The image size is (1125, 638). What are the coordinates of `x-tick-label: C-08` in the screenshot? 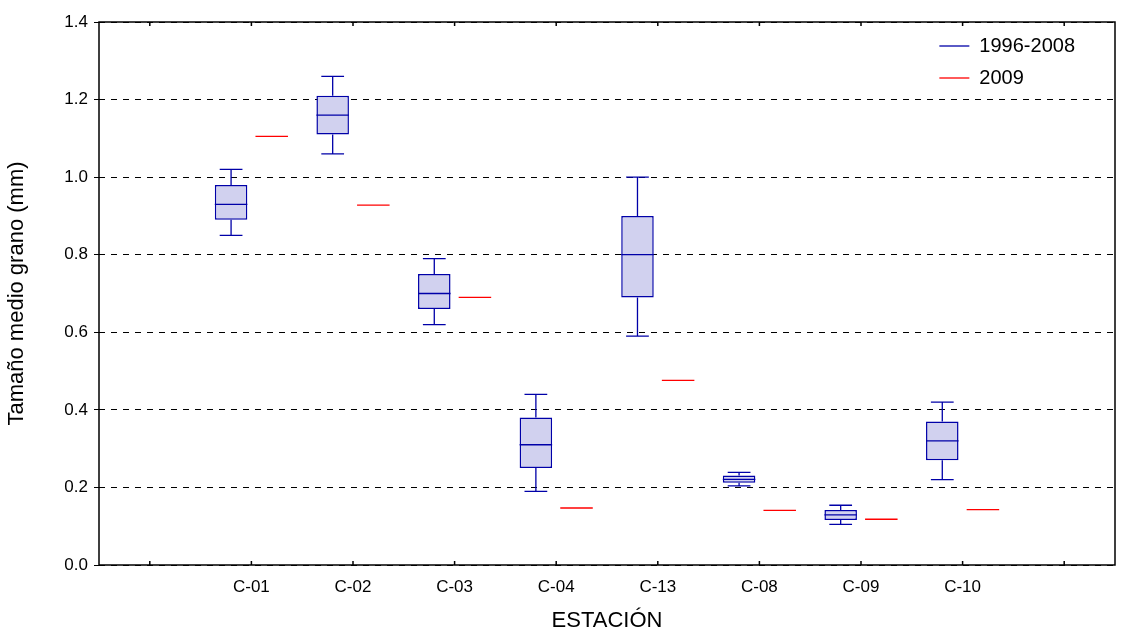 It's located at (759, 586).